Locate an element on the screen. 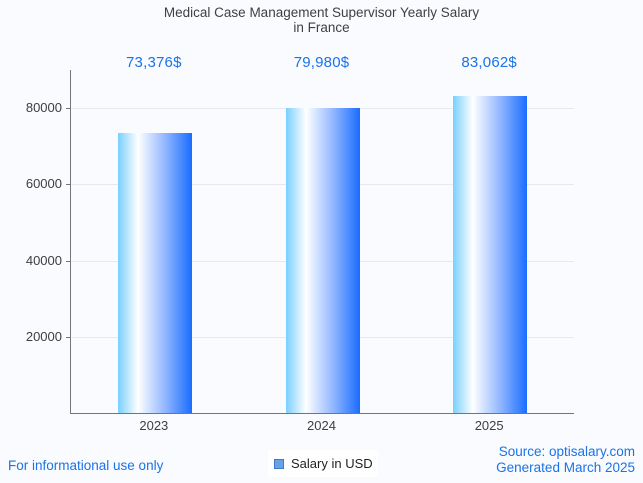 This screenshot has width=643, height=483. y-axis-tick-label: 80000 is located at coordinates (43, 108).